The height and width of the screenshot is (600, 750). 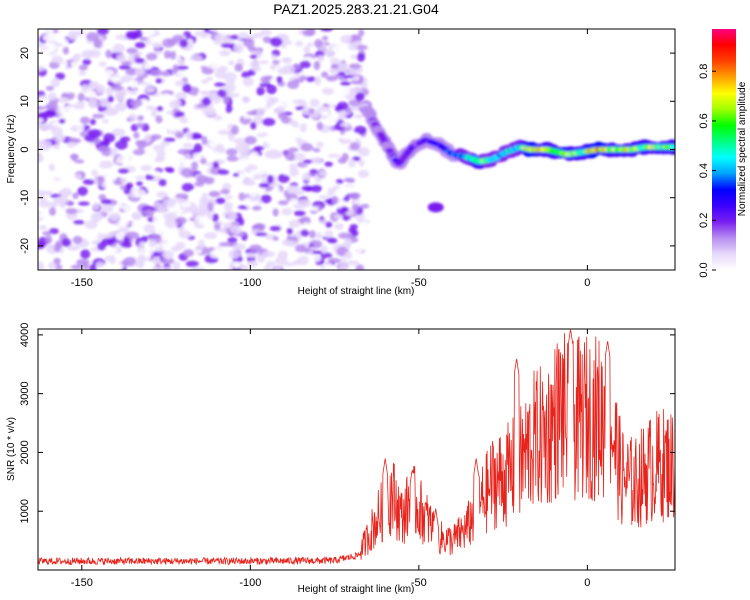 I want to click on x-tick-label: -100, so click(x=250, y=283).